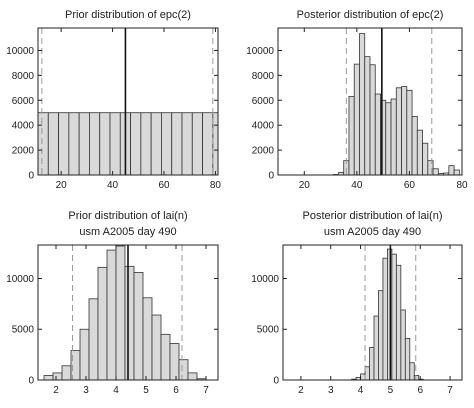 The height and width of the screenshot is (408, 474). I want to click on chart-title: Prior distribution of epc(2), so click(128, 15).